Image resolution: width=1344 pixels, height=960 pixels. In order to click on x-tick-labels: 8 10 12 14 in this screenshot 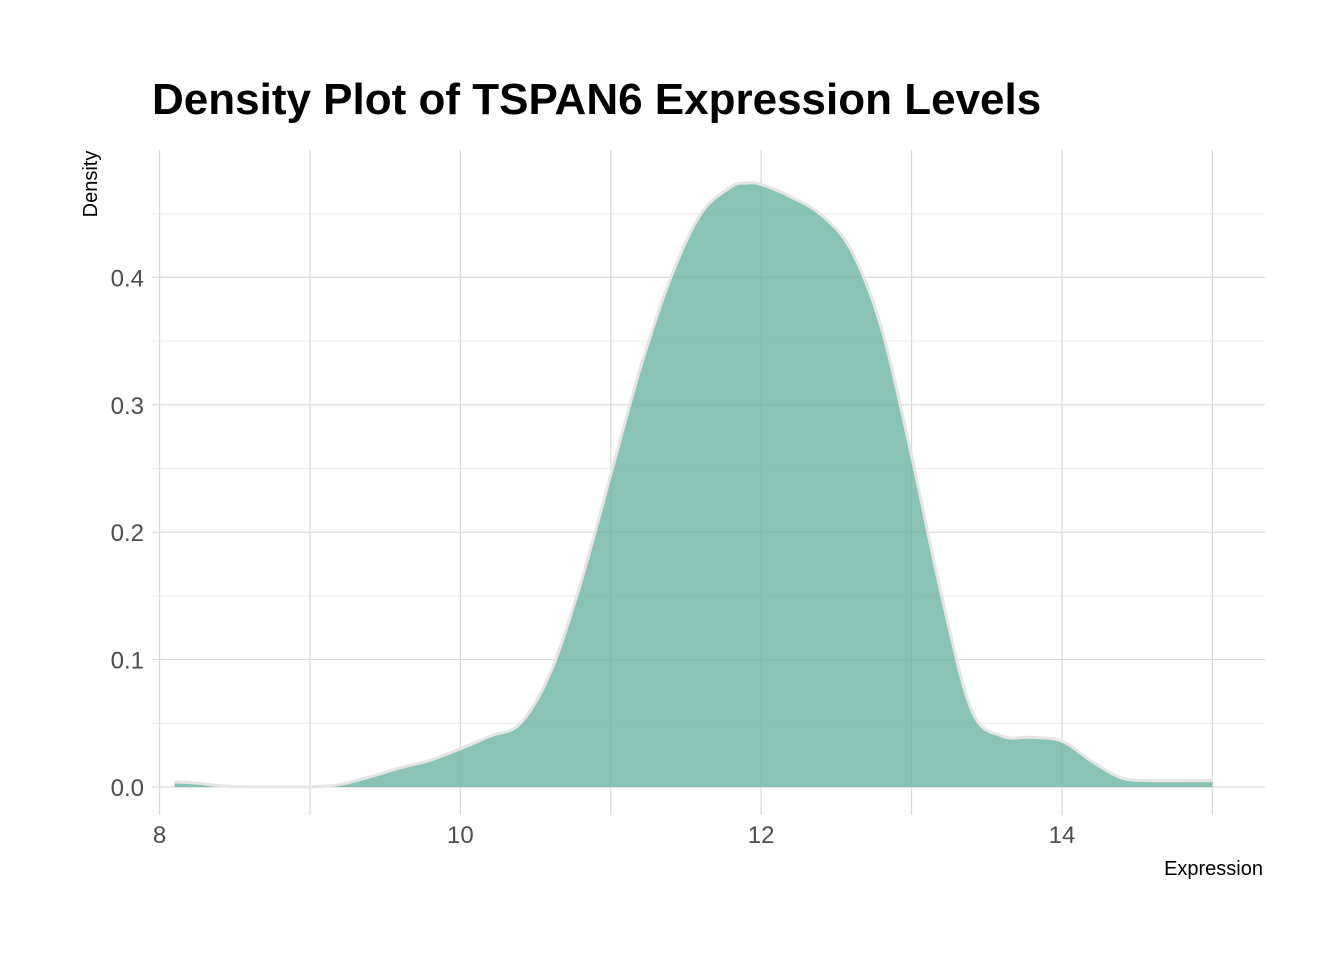, I will do `click(614, 835)`.